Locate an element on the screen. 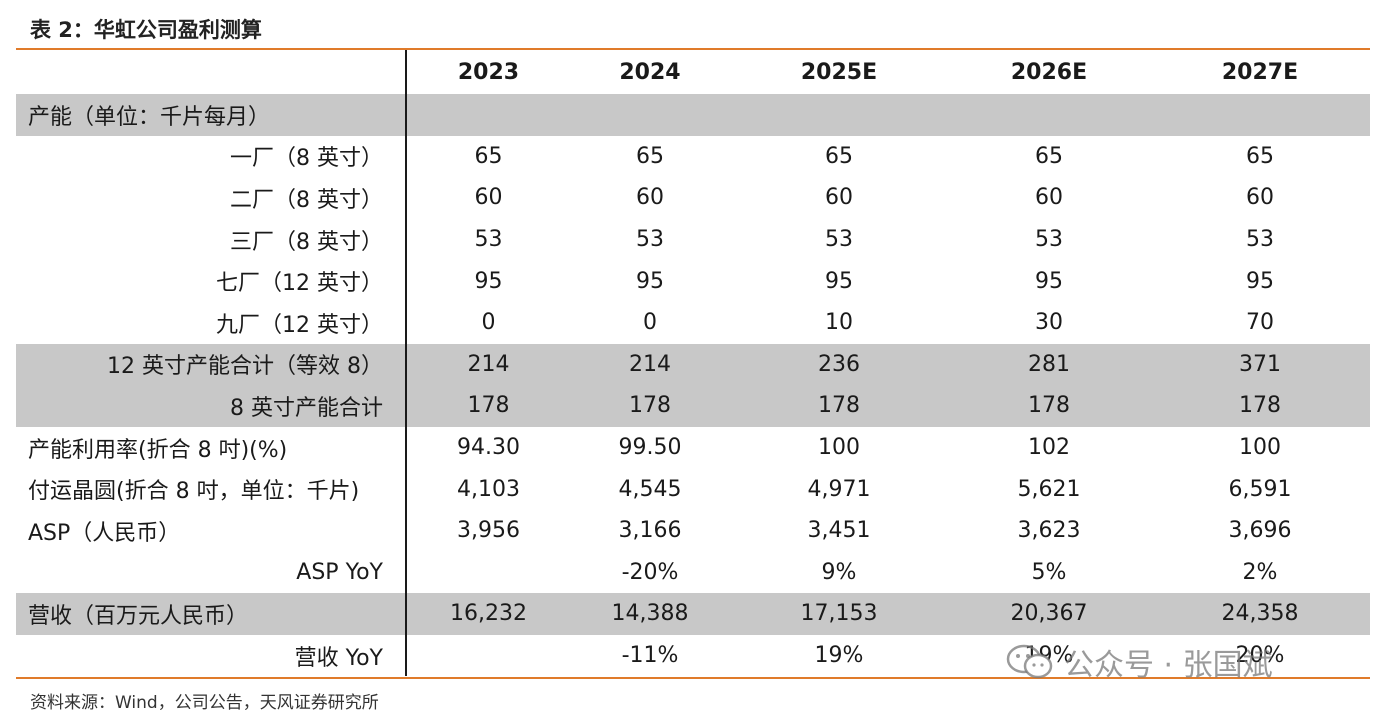 The height and width of the screenshot is (720, 1396). table-row: ASP YoY -20% 9% 5% 2% is located at coordinates (693, 572).